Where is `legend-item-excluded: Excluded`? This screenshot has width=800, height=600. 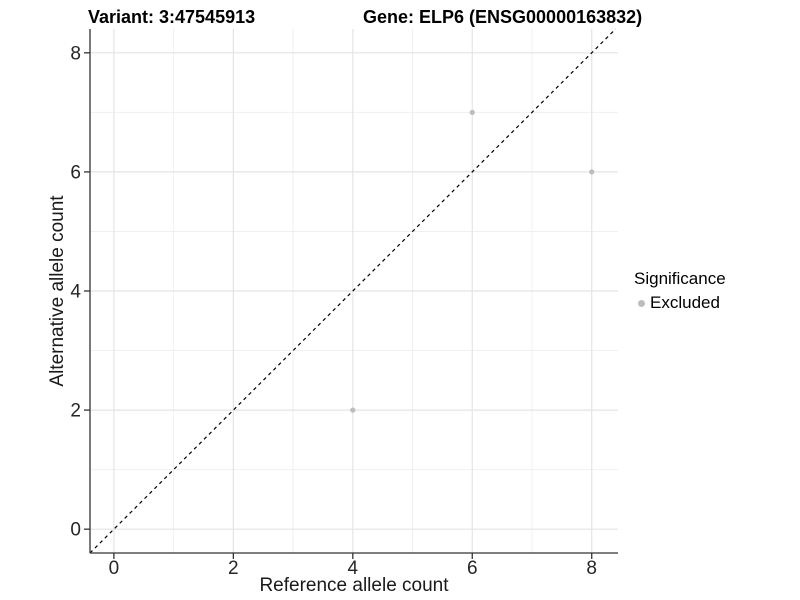 legend-item-excluded: Excluded is located at coordinates (680, 303).